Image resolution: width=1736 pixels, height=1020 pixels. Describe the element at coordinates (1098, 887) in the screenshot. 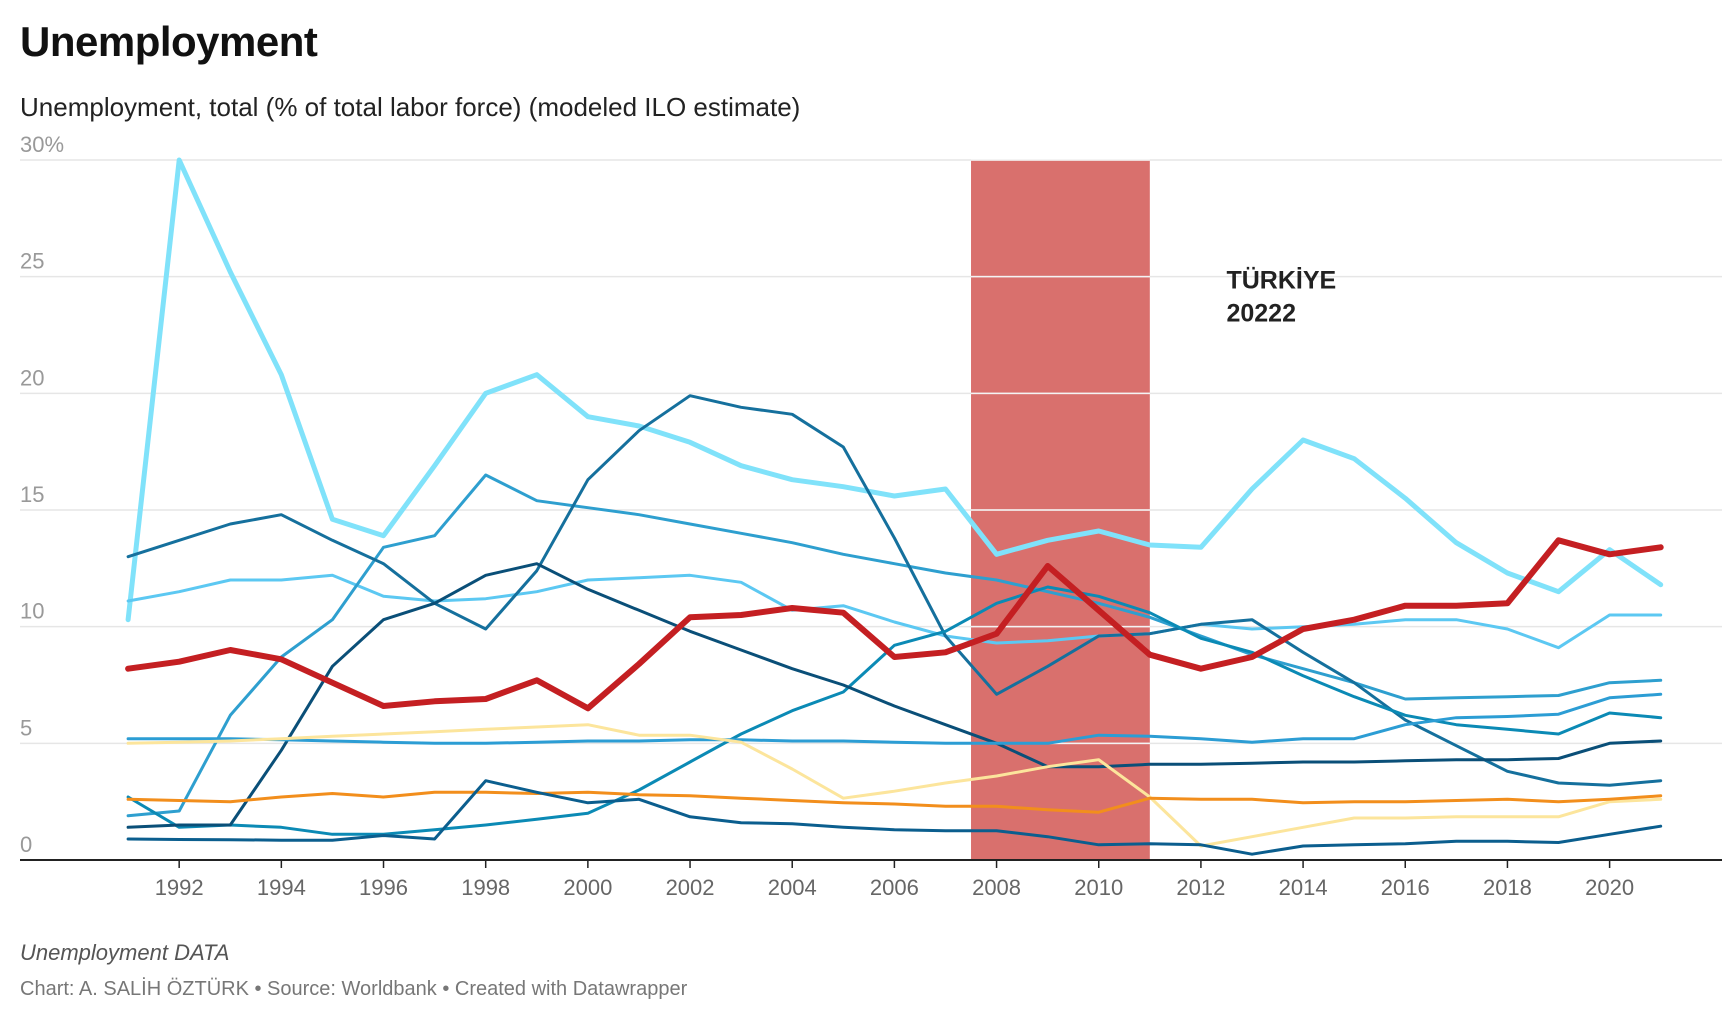

I see `x-tick-label: 2010` at that location.